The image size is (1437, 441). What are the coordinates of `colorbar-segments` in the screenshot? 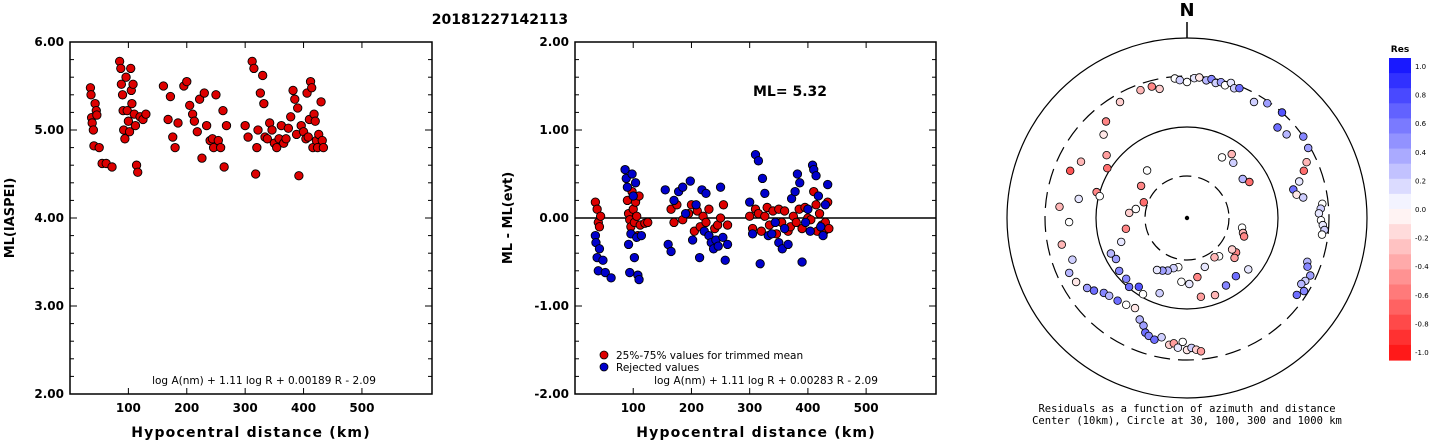 It's located at (1400, 209).